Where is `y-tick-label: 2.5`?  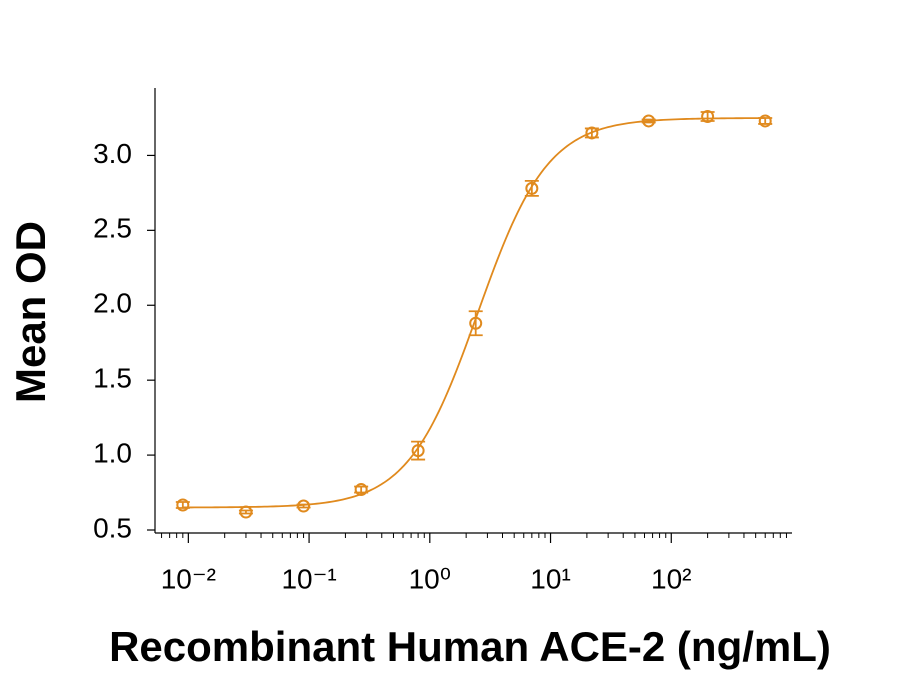
y-tick-label: 2.5 is located at coordinates (112, 228).